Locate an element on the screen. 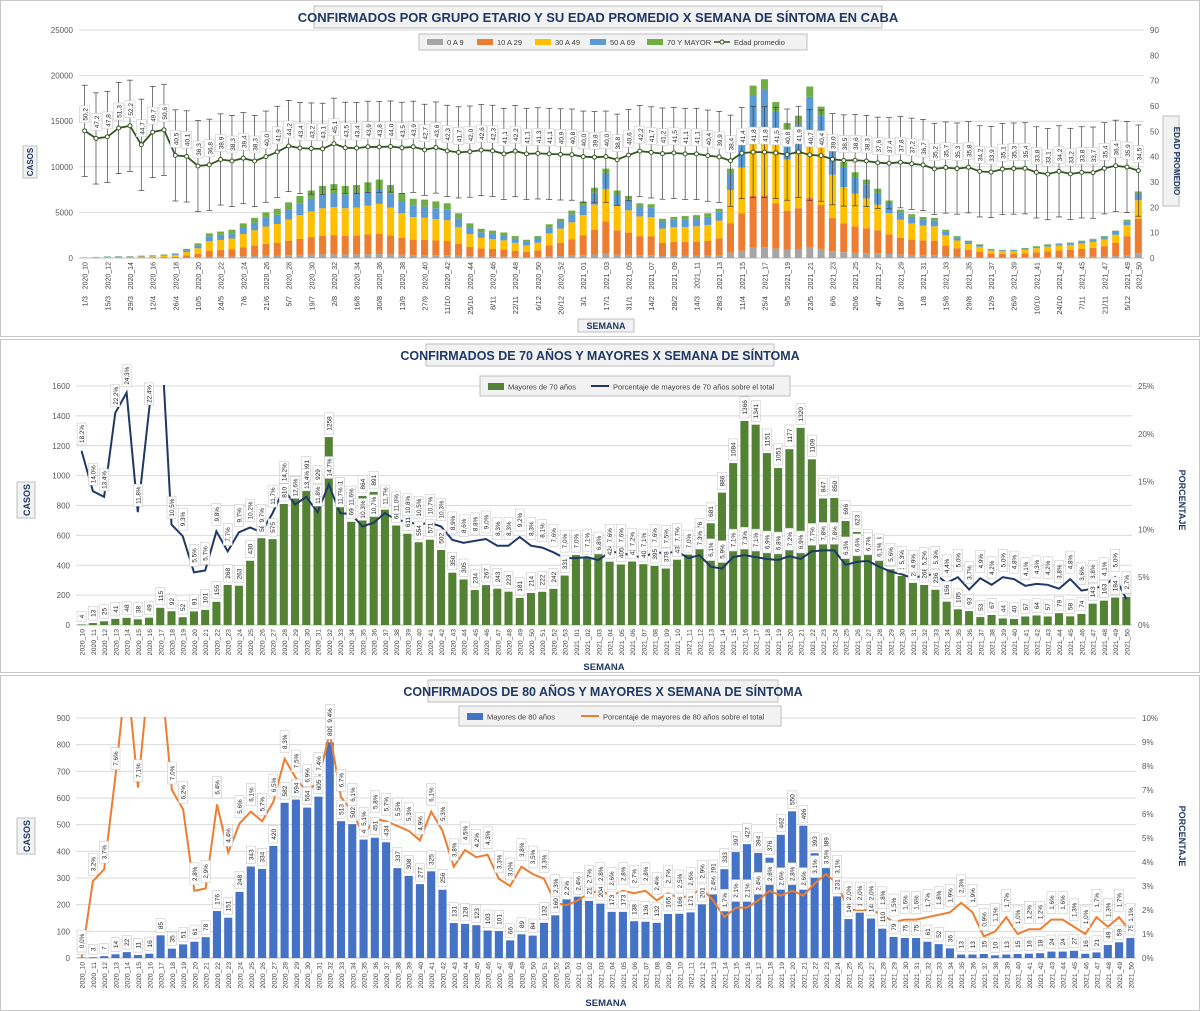 This screenshot has width=1200, height=1011. value-label: 66 is located at coordinates (511, 931).